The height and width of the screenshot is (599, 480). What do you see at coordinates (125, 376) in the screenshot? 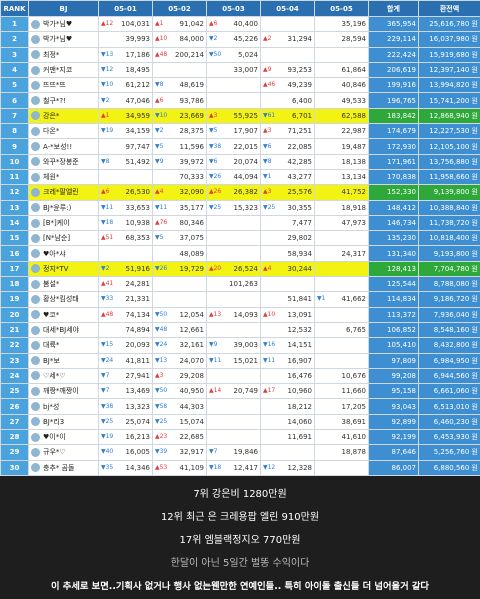
I see `day-cell: ▼7 27,941` at bounding box center [125, 376].